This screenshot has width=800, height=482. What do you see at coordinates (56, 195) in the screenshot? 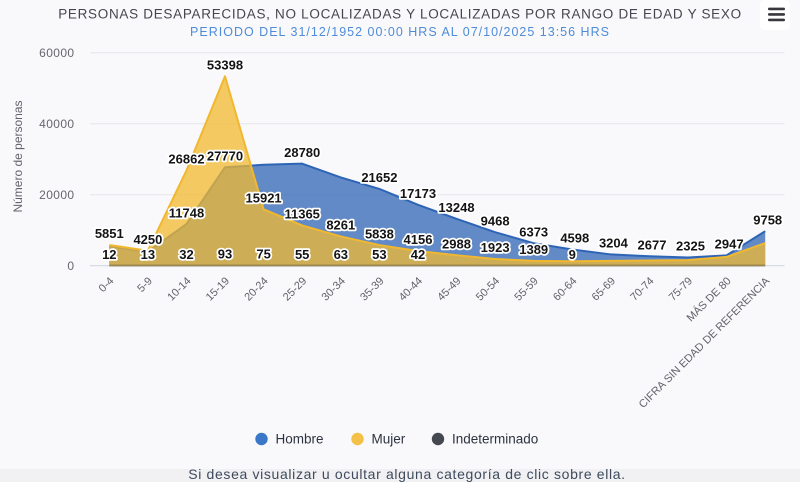
I see `svg-text: 20000` at bounding box center [56, 195].